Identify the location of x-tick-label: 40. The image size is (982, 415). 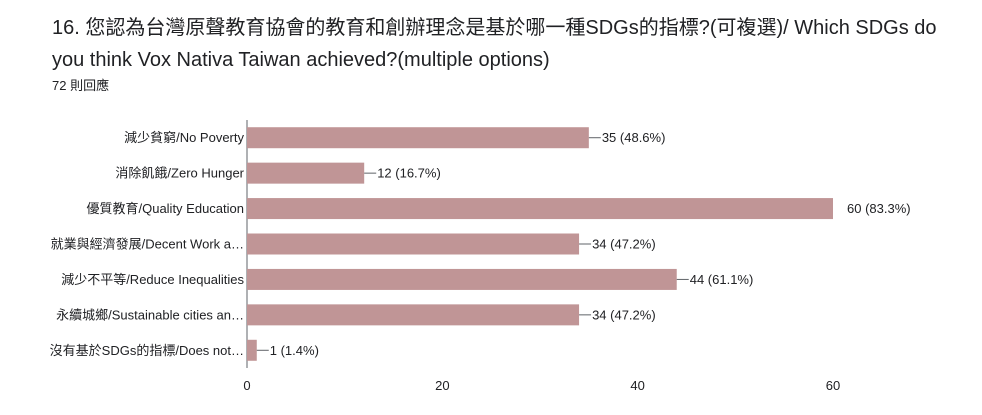
(637, 385).